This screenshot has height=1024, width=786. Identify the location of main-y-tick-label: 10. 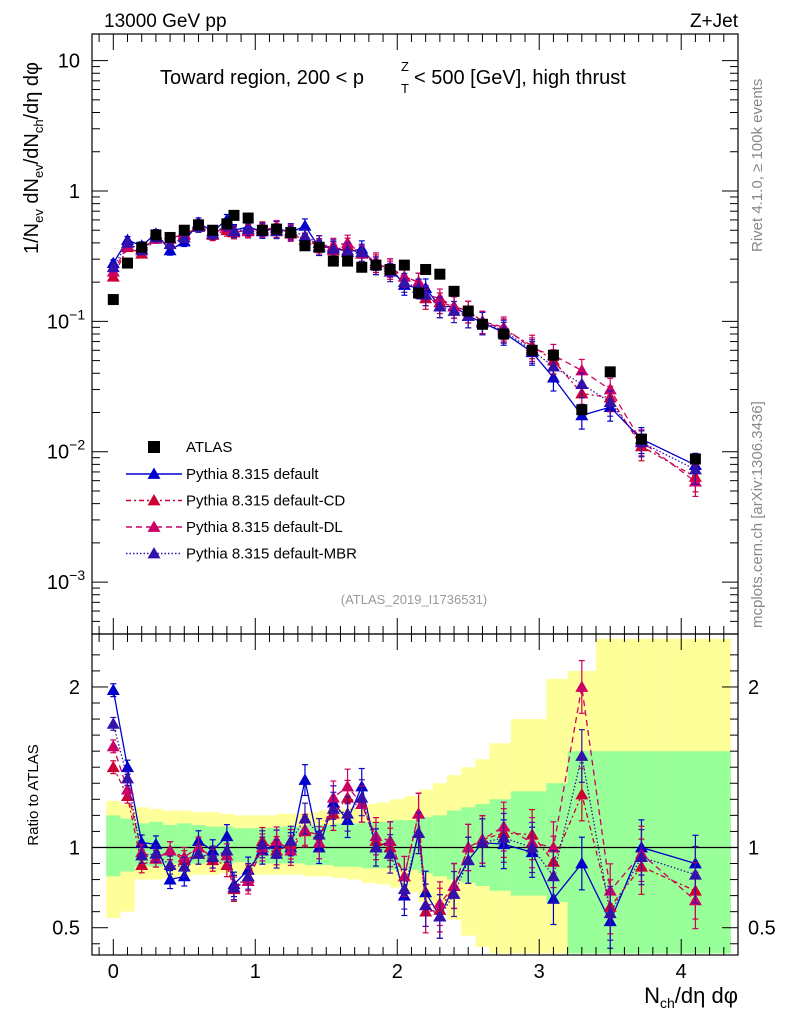
(69, 62).